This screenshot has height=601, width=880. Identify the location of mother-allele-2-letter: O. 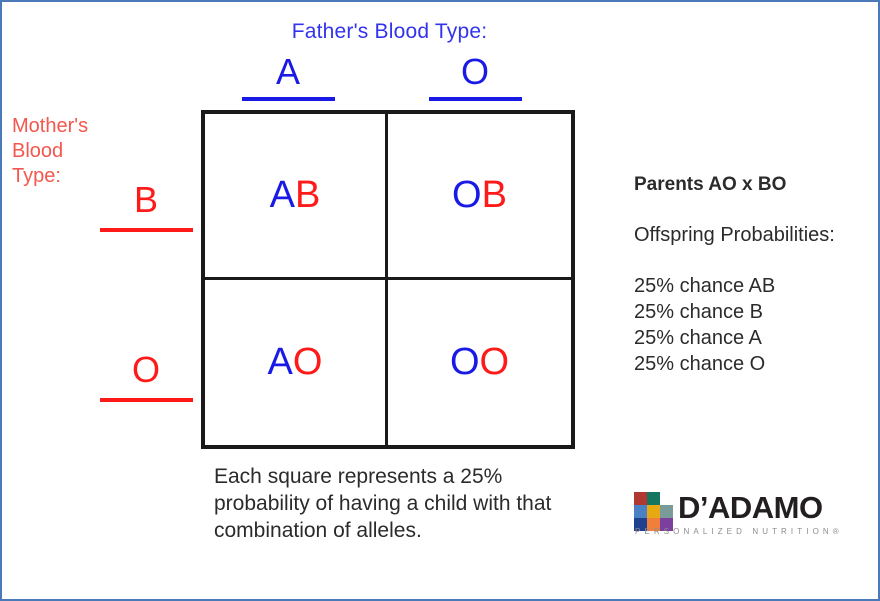
(145, 369).